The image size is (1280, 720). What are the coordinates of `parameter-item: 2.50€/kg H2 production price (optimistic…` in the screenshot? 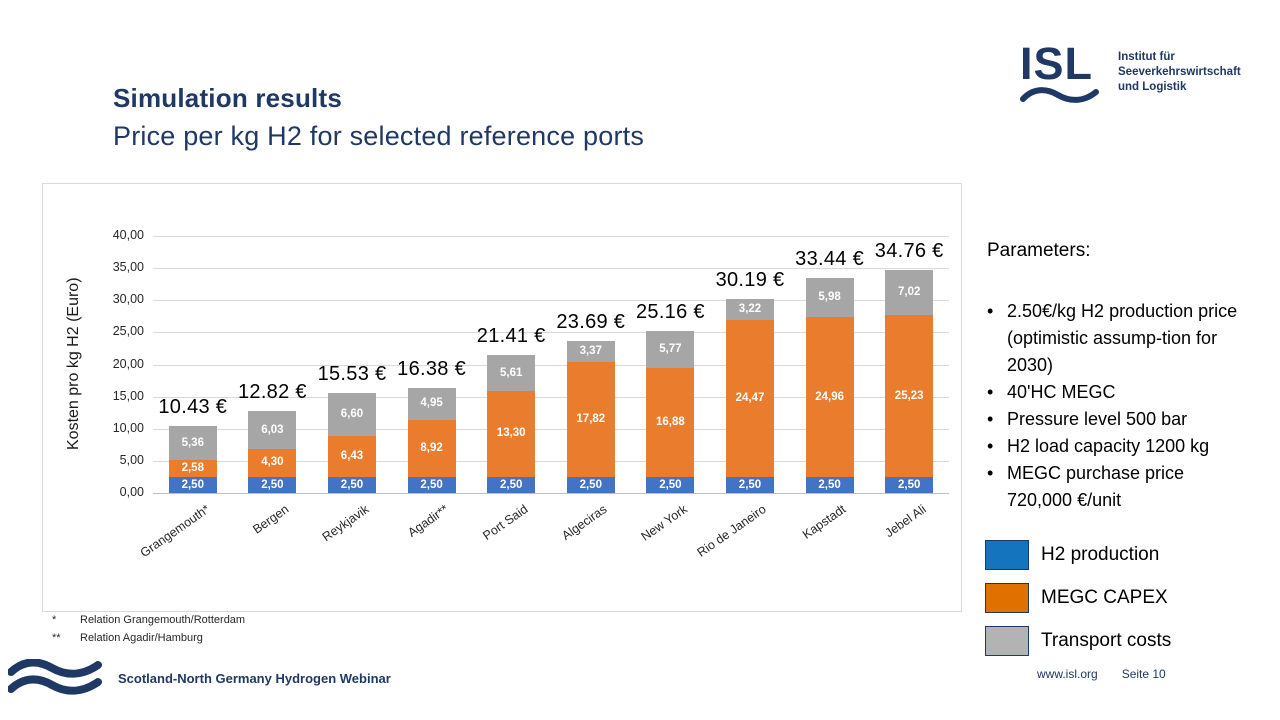 It's located at (1118, 338).